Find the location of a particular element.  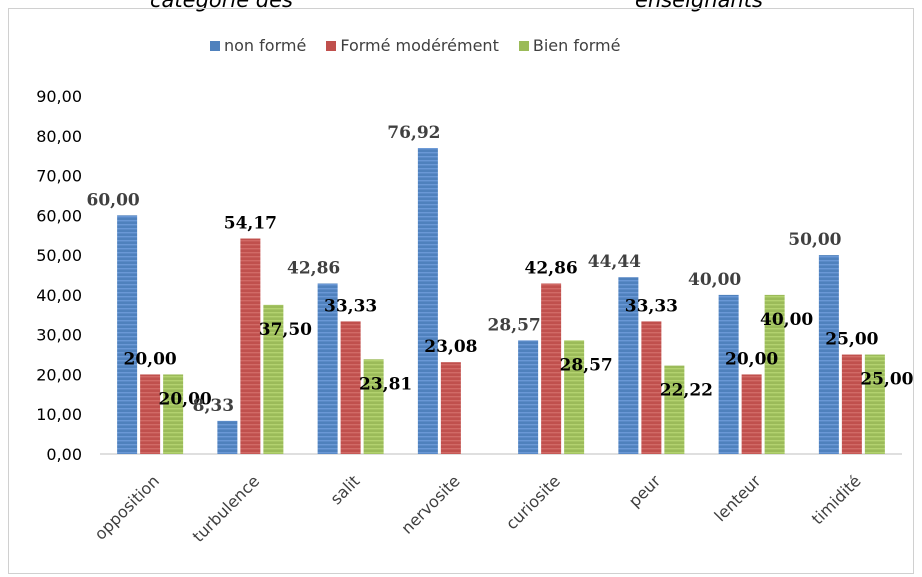

bar-non-form--3 is located at coordinates (427, 301).